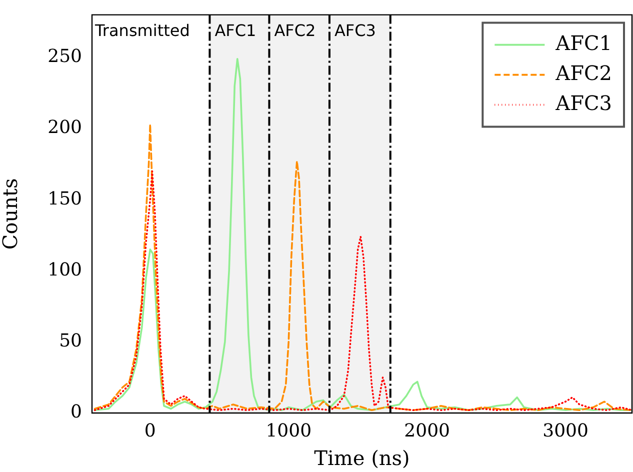  Describe the element at coordinates (142, 30) in the screenshot. I see `annotation: Transmitted` at that location.